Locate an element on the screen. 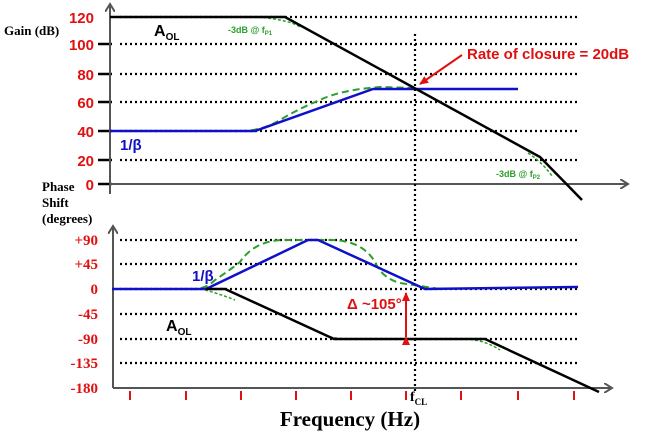 This screenshot has width=650, height=435. phase-tick-plus45: +45 is located at coordinates (86, 265).